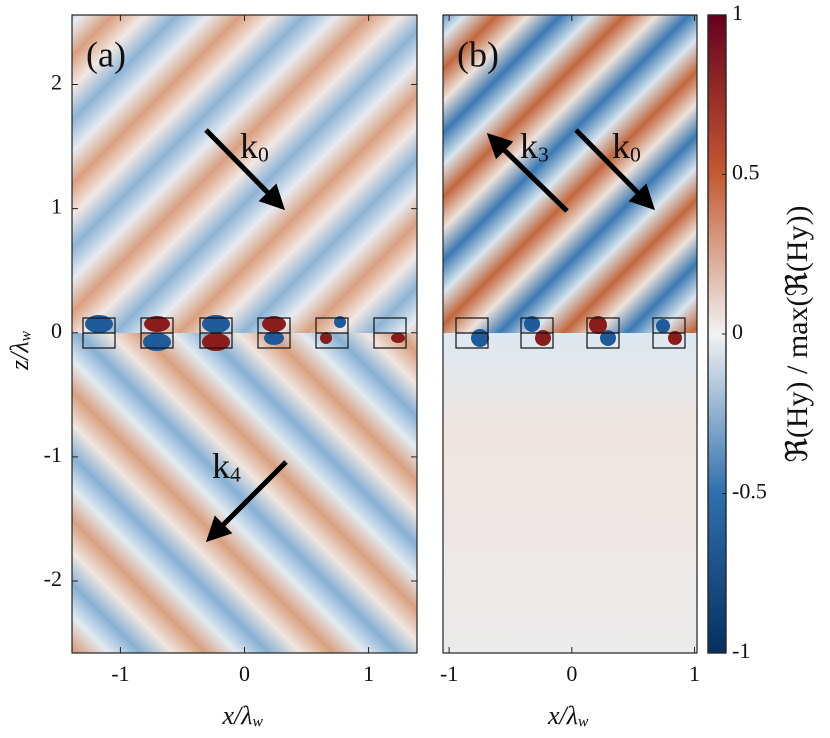 The height and width of the screenshot is (738, 830). I want to click on y-tick-label: -2, so click(53, 578).